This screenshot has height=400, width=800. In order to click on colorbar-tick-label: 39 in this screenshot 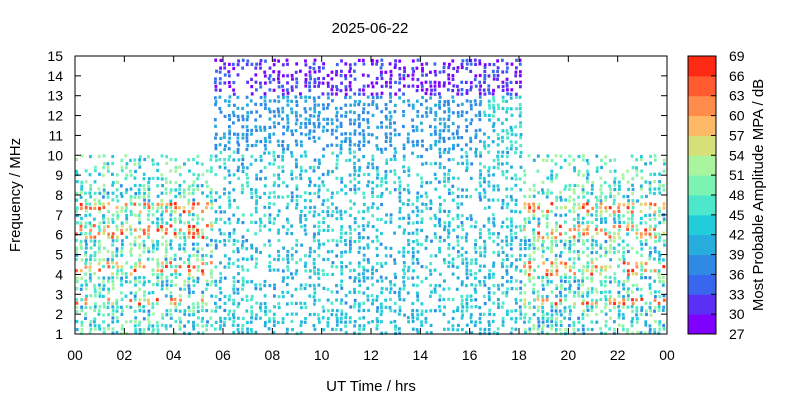, I will do `click(737, 255)`.